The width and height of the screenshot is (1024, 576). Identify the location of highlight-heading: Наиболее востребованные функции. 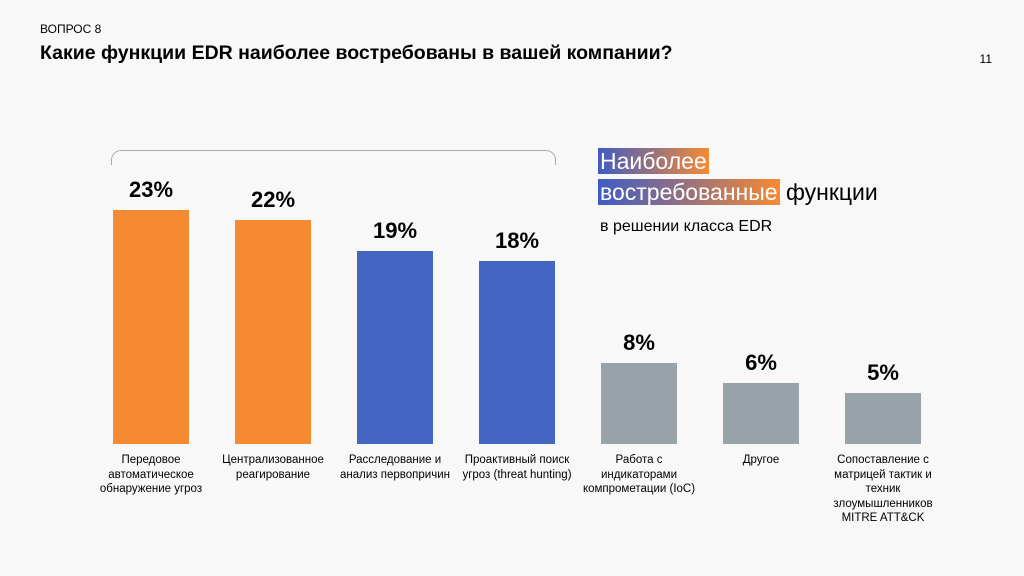
(738, 177).